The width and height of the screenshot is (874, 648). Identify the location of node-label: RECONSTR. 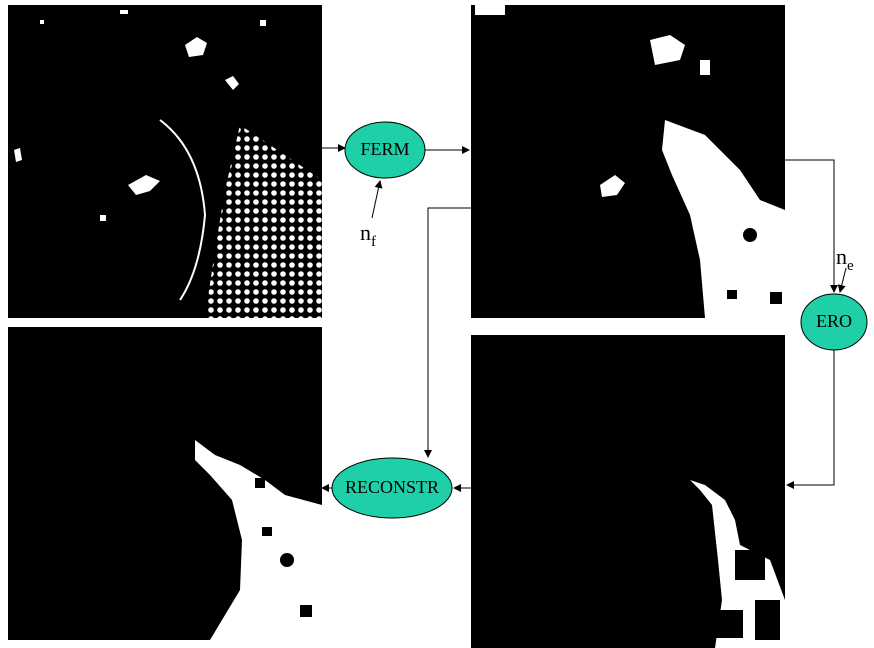
(392, 487).